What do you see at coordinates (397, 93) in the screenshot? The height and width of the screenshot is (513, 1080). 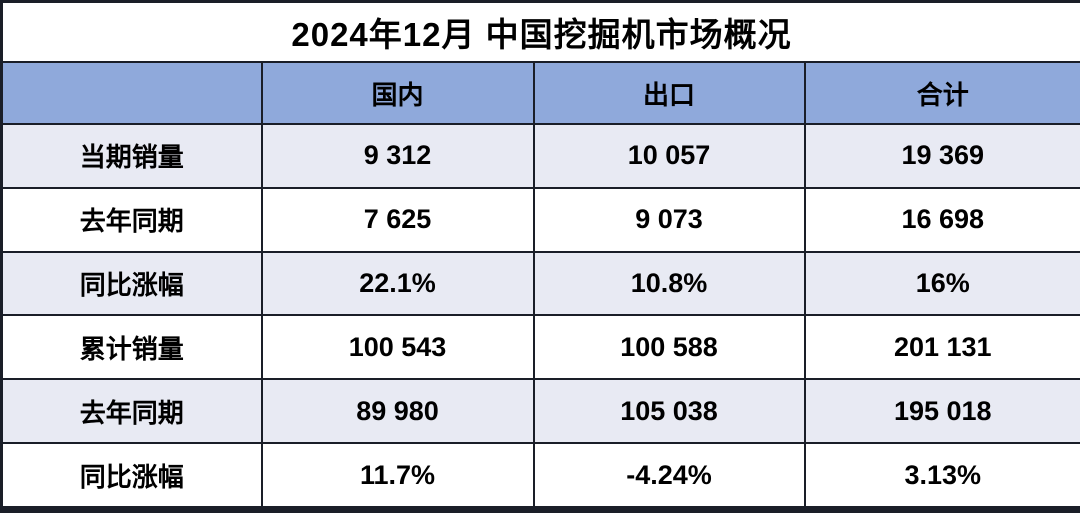 I see `column-header-domestic: 国内` at bounding box center [397, 93].